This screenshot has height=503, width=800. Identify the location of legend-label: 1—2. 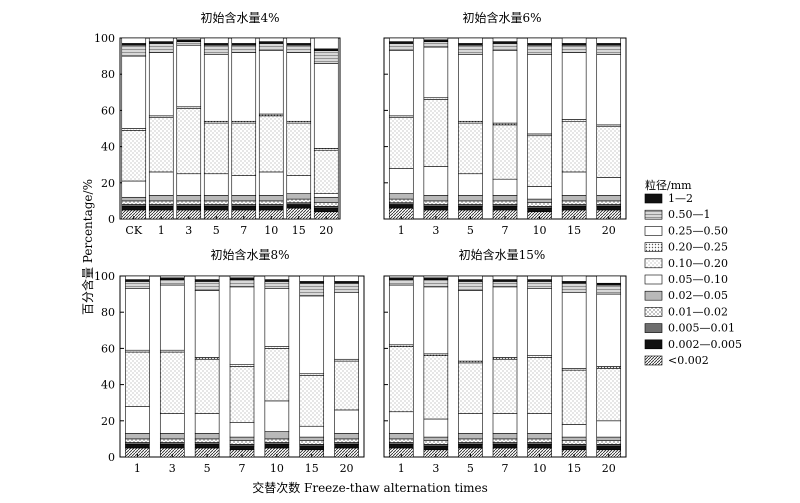
(680, 198).